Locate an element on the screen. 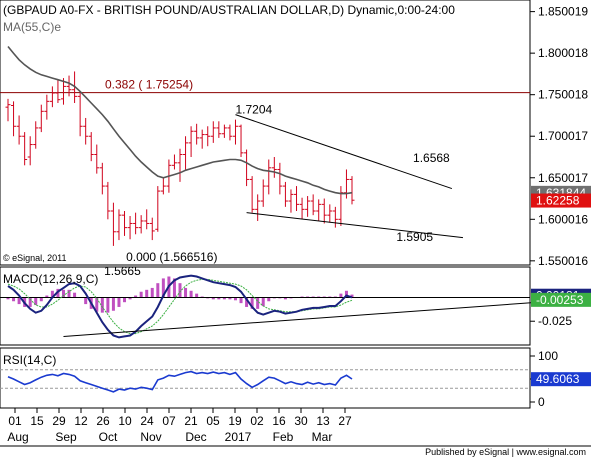 This screenshot has width=591, height=459. current-price-label-bg is located at coordinates (561, 200).